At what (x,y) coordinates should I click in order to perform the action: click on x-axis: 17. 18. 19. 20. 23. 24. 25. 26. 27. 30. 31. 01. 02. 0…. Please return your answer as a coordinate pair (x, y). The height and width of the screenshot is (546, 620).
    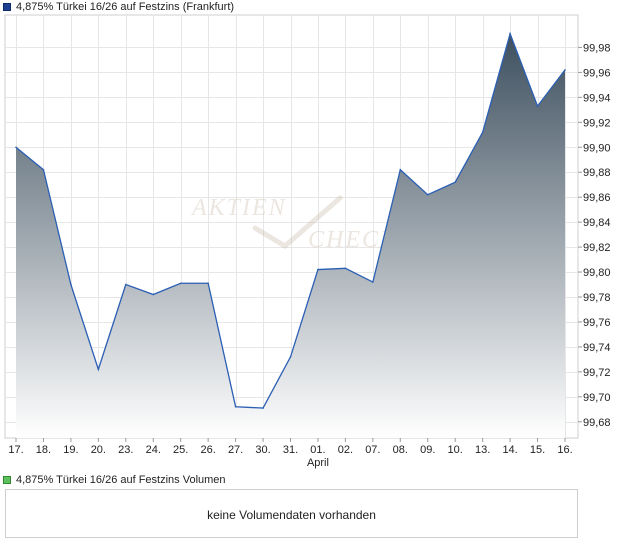
    Looking at the image, I should click on (290, 453).